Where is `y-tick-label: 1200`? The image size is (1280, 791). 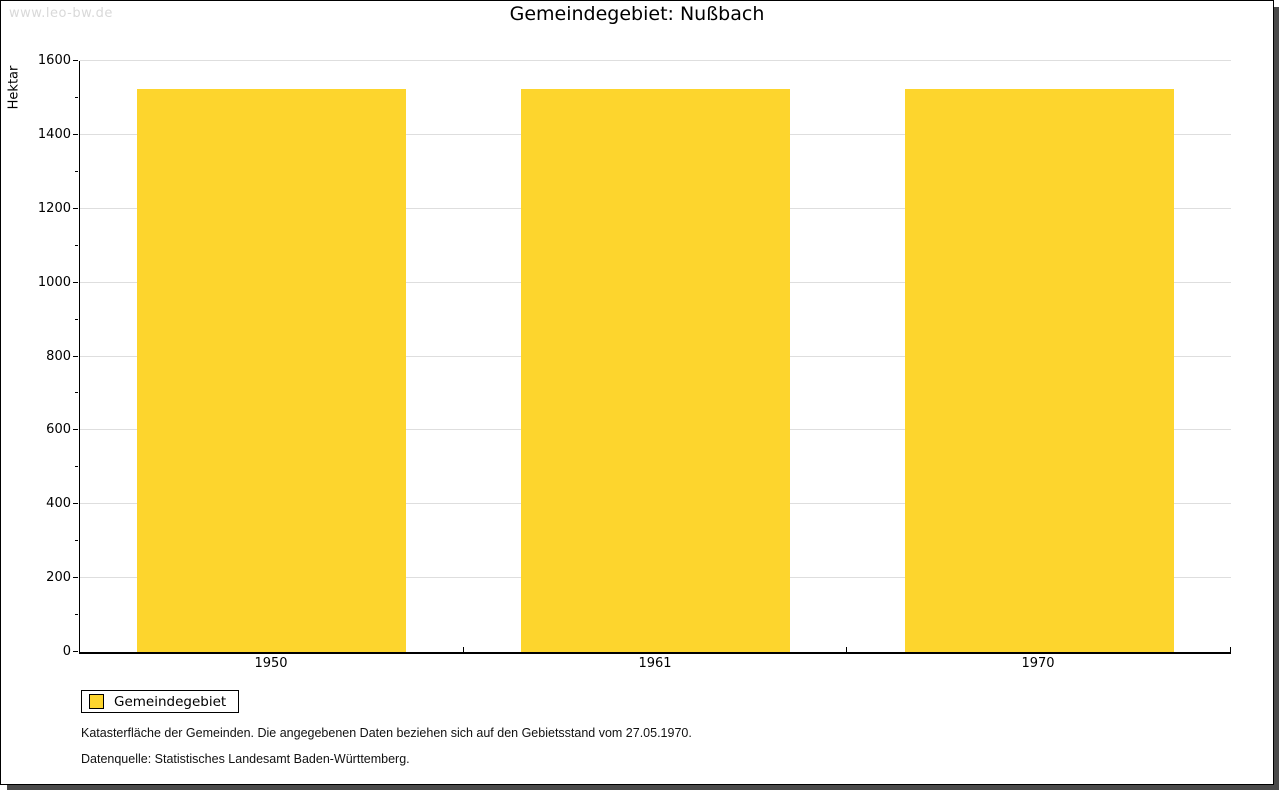
y-tick-label: 1200 is located at coordinates (54, 208).